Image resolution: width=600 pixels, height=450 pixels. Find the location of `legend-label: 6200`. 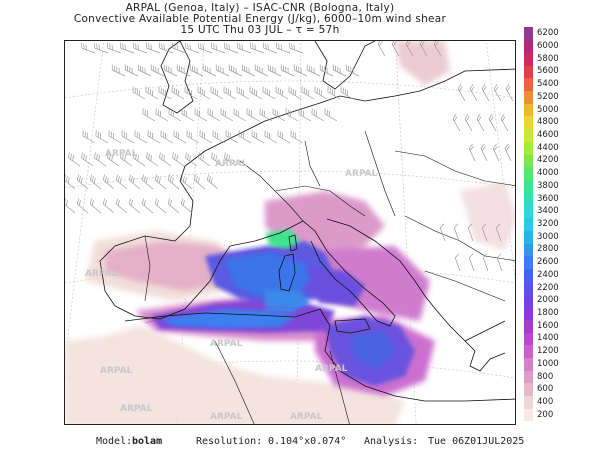

legend-label: 6200 is located at coordinates (548, 33).